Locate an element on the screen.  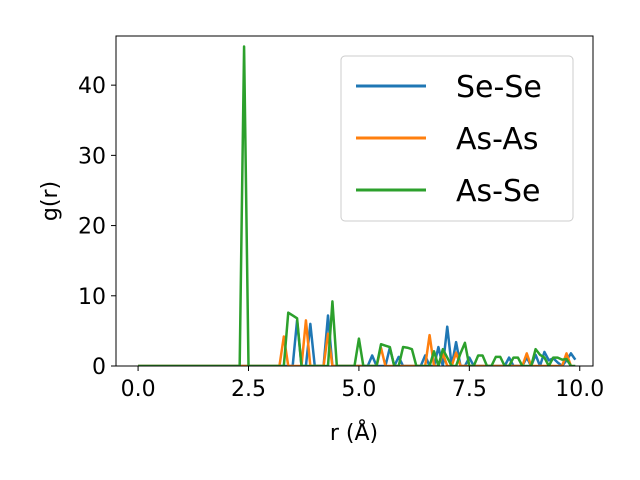
y-axis-label: g(r) is located at coordinates (50, 201).